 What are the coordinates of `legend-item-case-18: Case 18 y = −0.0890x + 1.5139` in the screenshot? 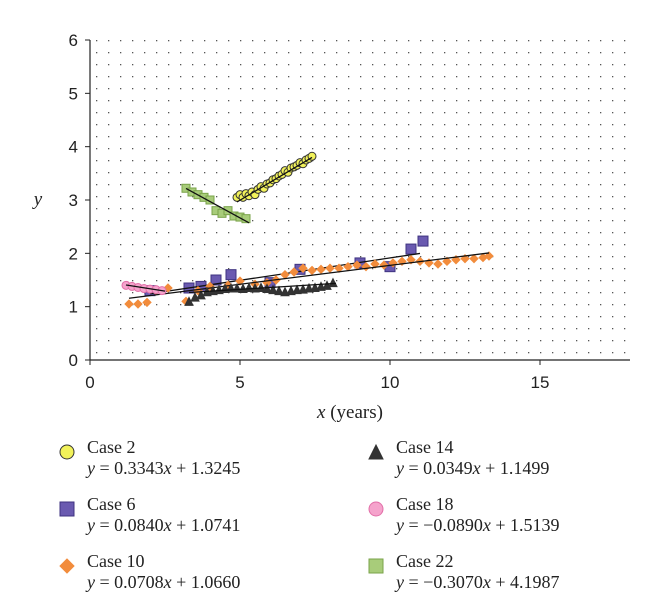 It's located at (507, 521).